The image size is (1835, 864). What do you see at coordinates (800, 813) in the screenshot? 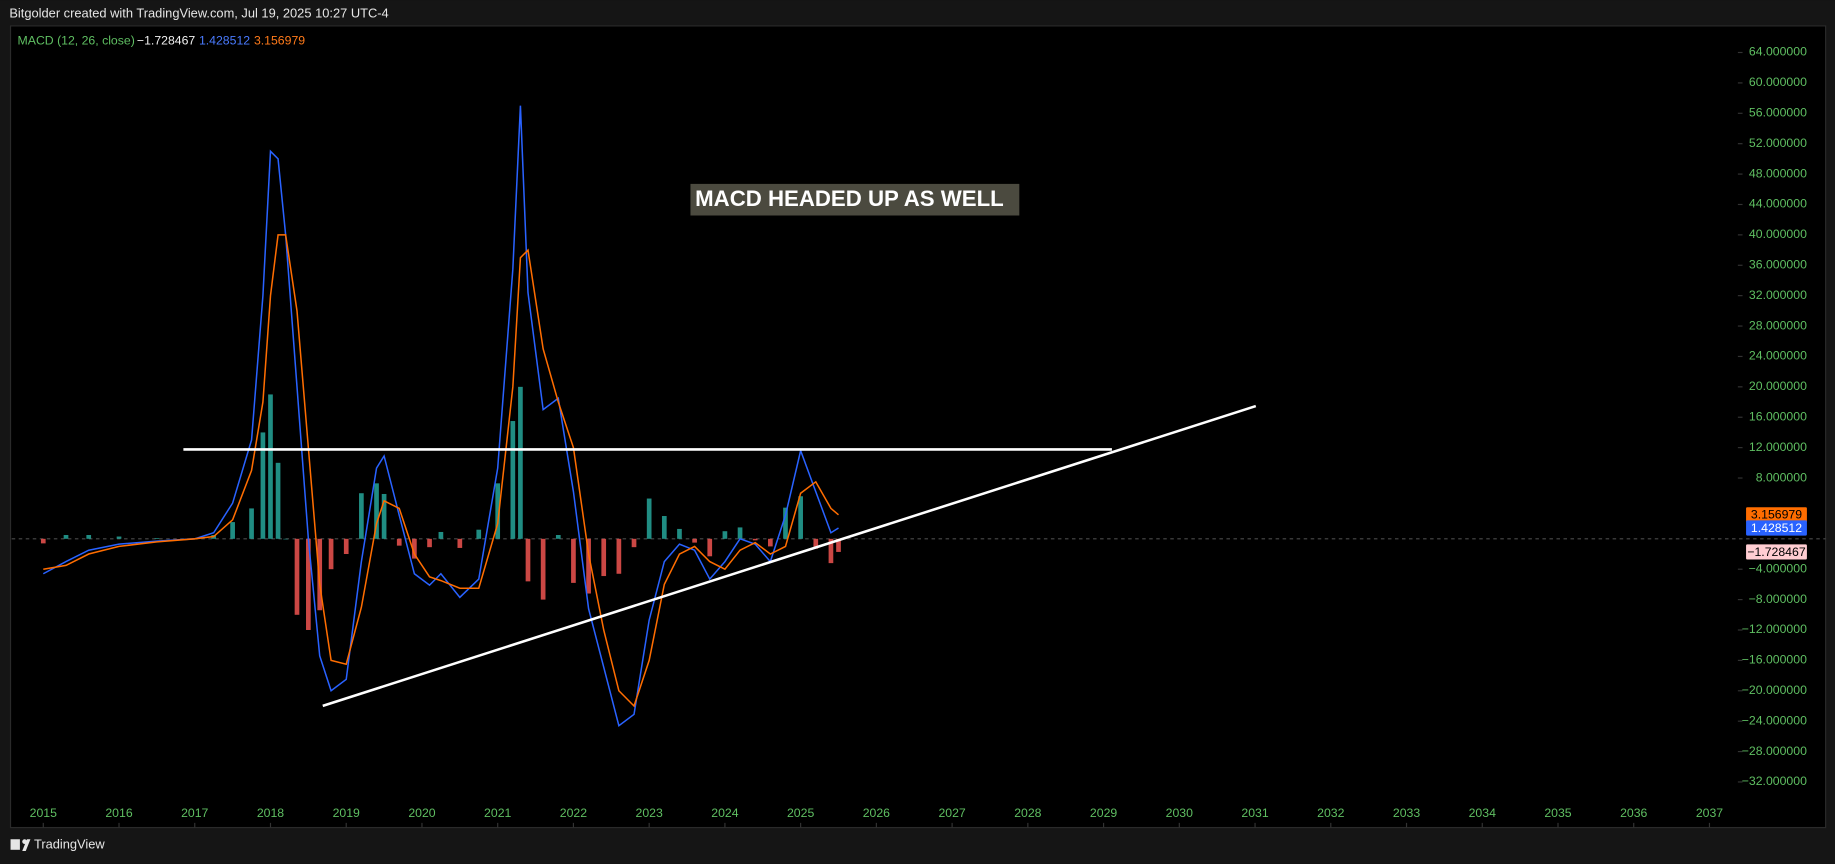
I see `x-tick-label: 2025` at bounding box center [800, 813].